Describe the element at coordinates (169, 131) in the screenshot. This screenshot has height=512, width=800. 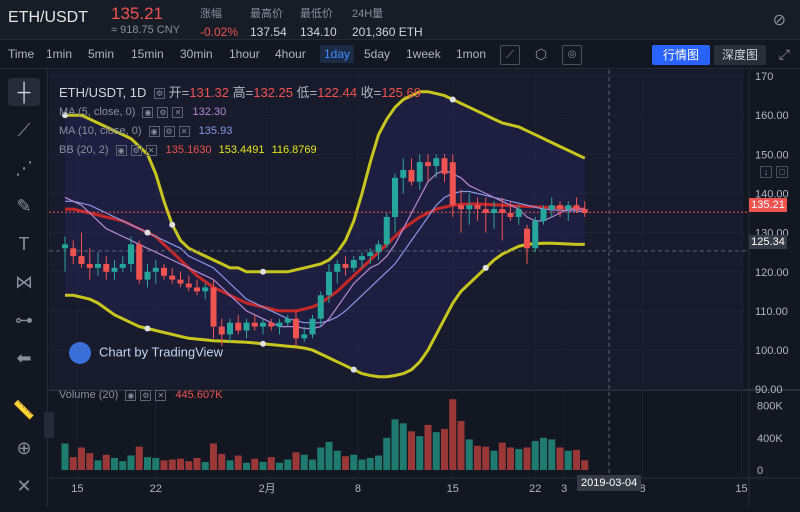
I see `ma10-settings-icon: ⚙` at that location.